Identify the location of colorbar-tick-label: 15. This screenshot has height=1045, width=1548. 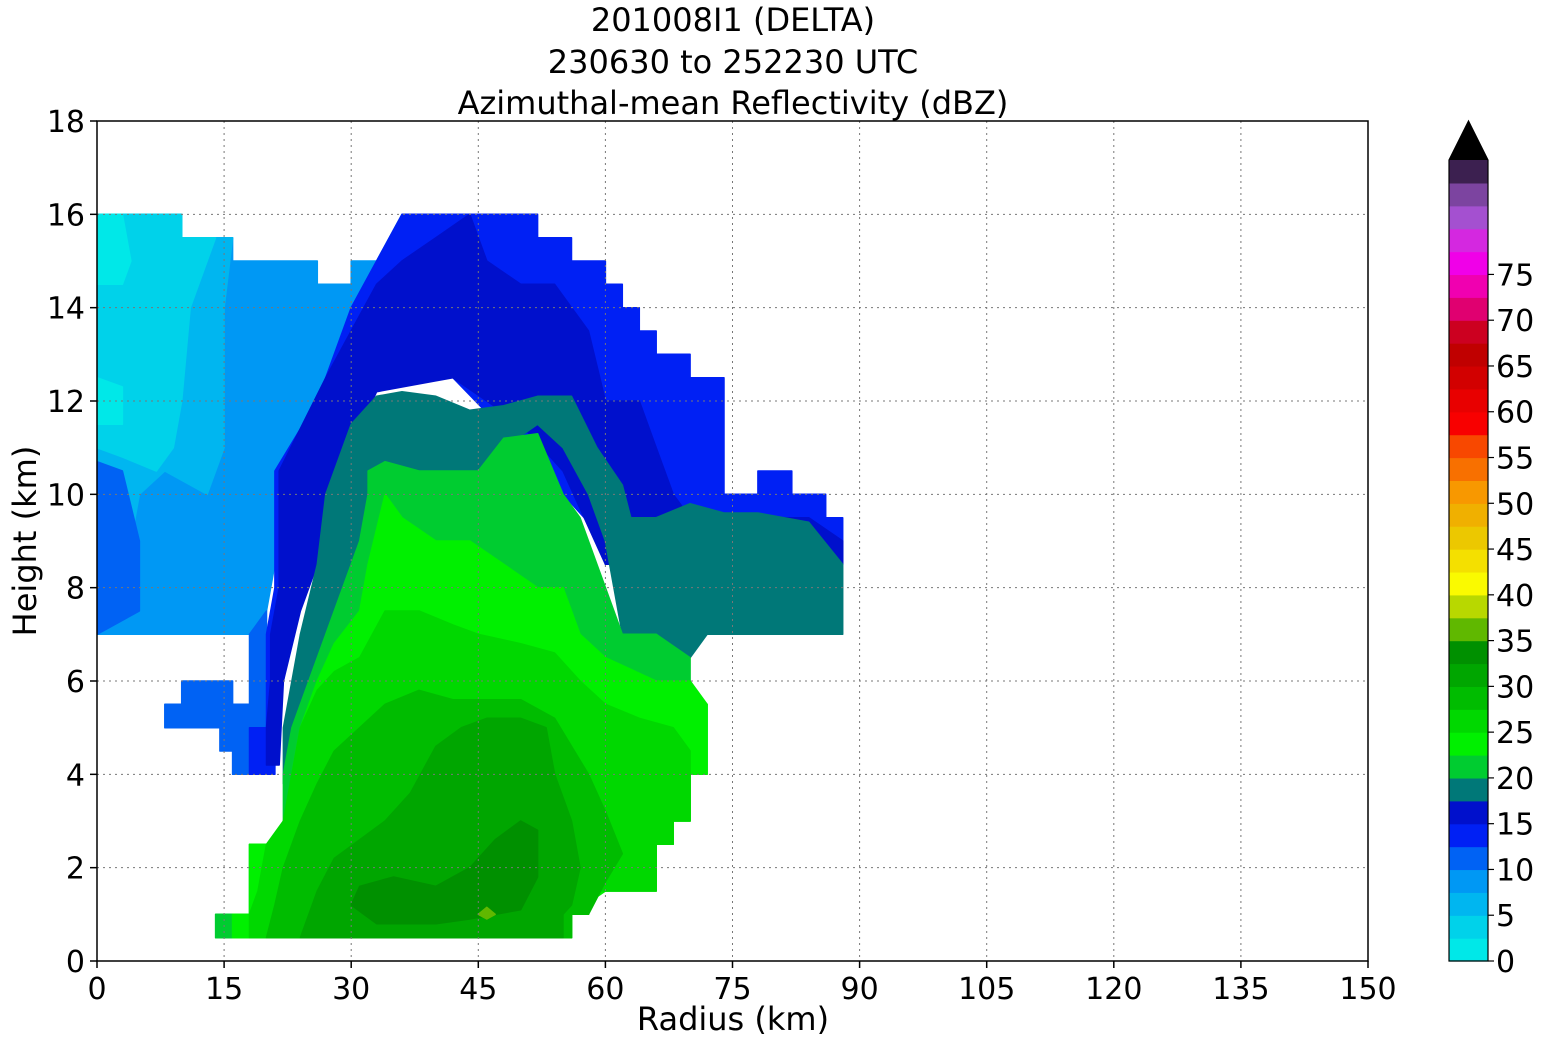
(1515, 825).